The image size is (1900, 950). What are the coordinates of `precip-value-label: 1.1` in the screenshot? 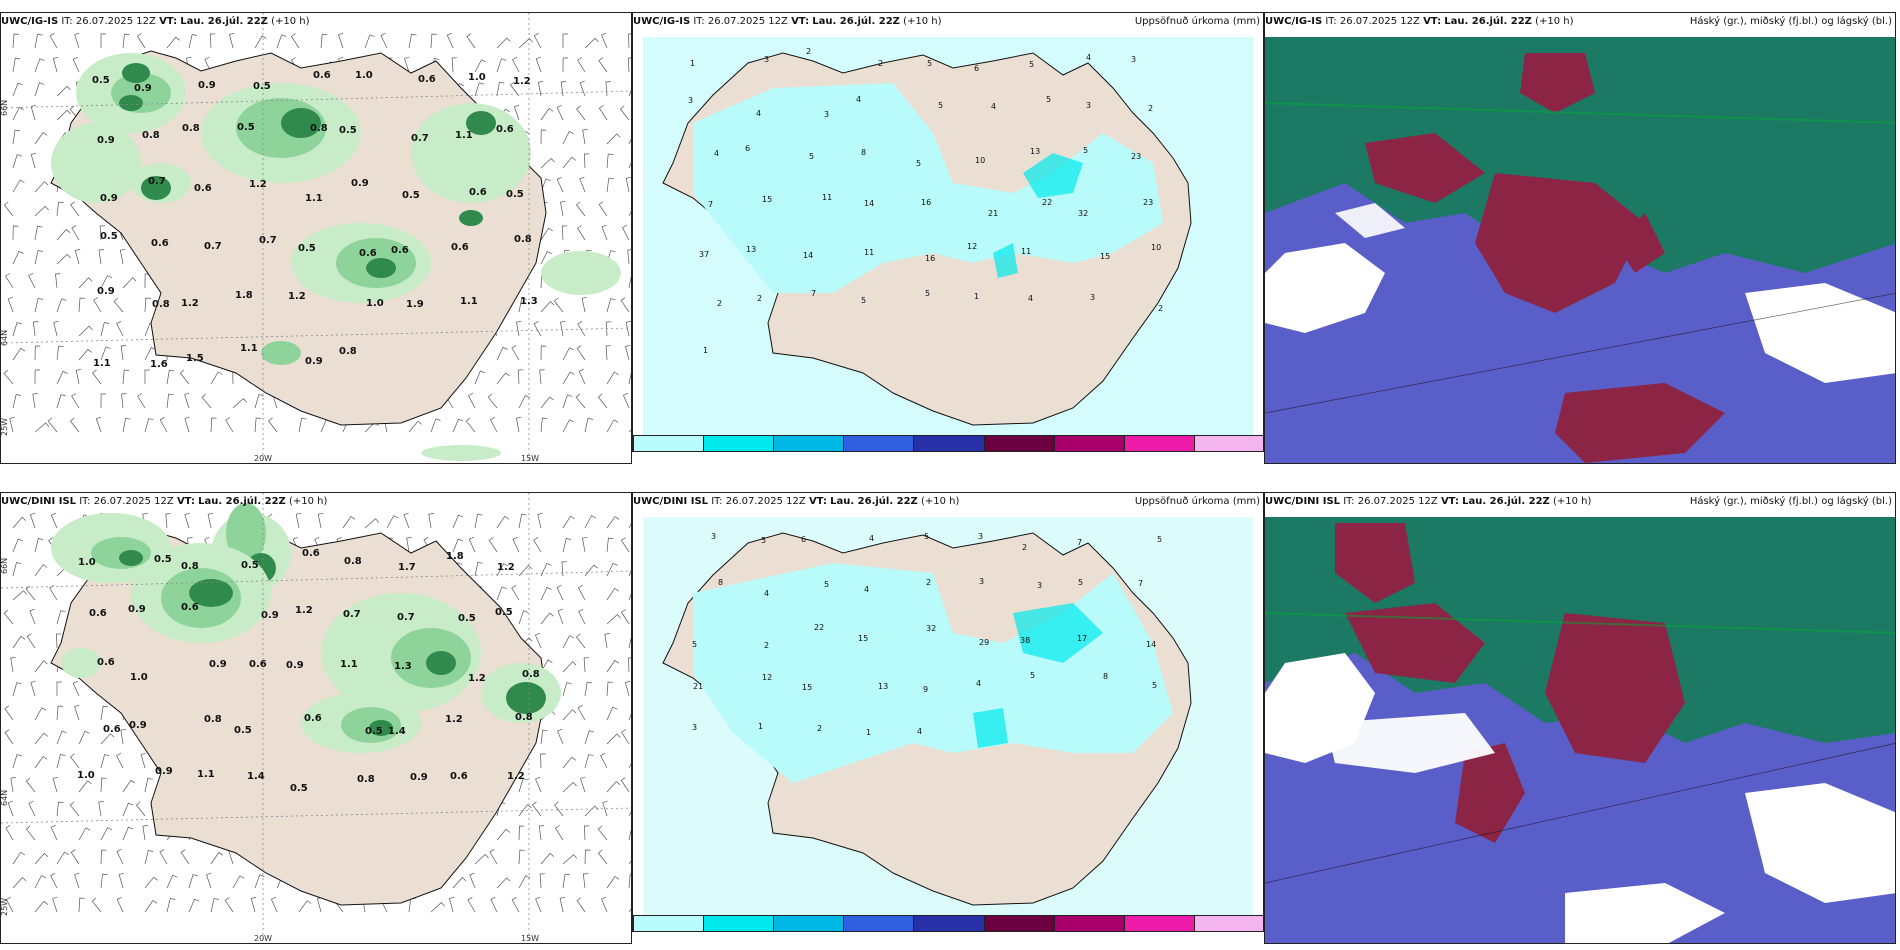 It's located at (102, 363).